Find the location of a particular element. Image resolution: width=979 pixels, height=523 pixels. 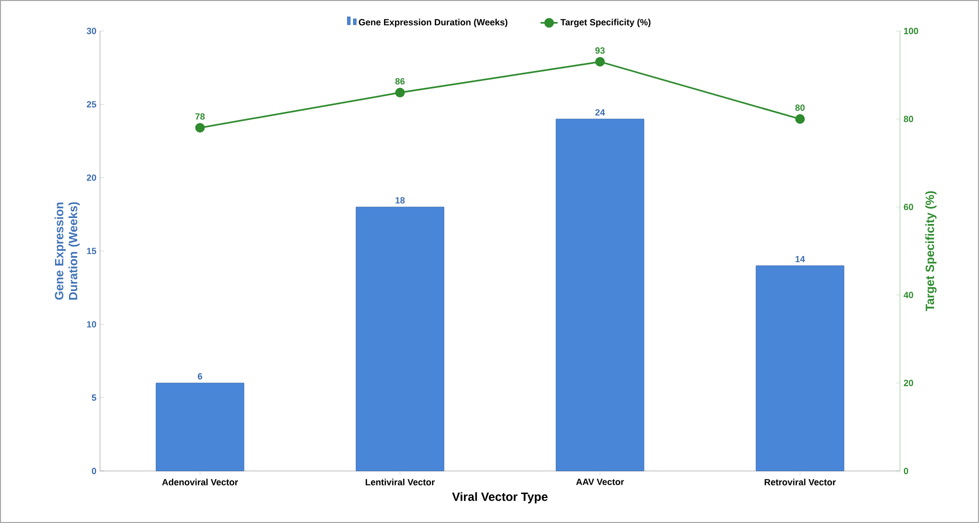

data-label: 78 is located at coordinates (200, 116).